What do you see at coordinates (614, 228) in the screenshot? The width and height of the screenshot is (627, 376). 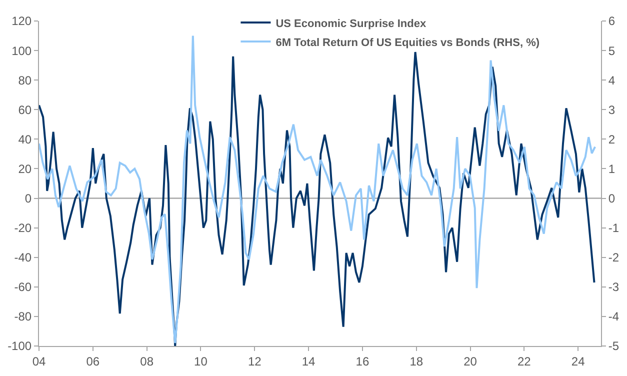 I see `y2-tick-label: -1` at bounding box center [614, 228].